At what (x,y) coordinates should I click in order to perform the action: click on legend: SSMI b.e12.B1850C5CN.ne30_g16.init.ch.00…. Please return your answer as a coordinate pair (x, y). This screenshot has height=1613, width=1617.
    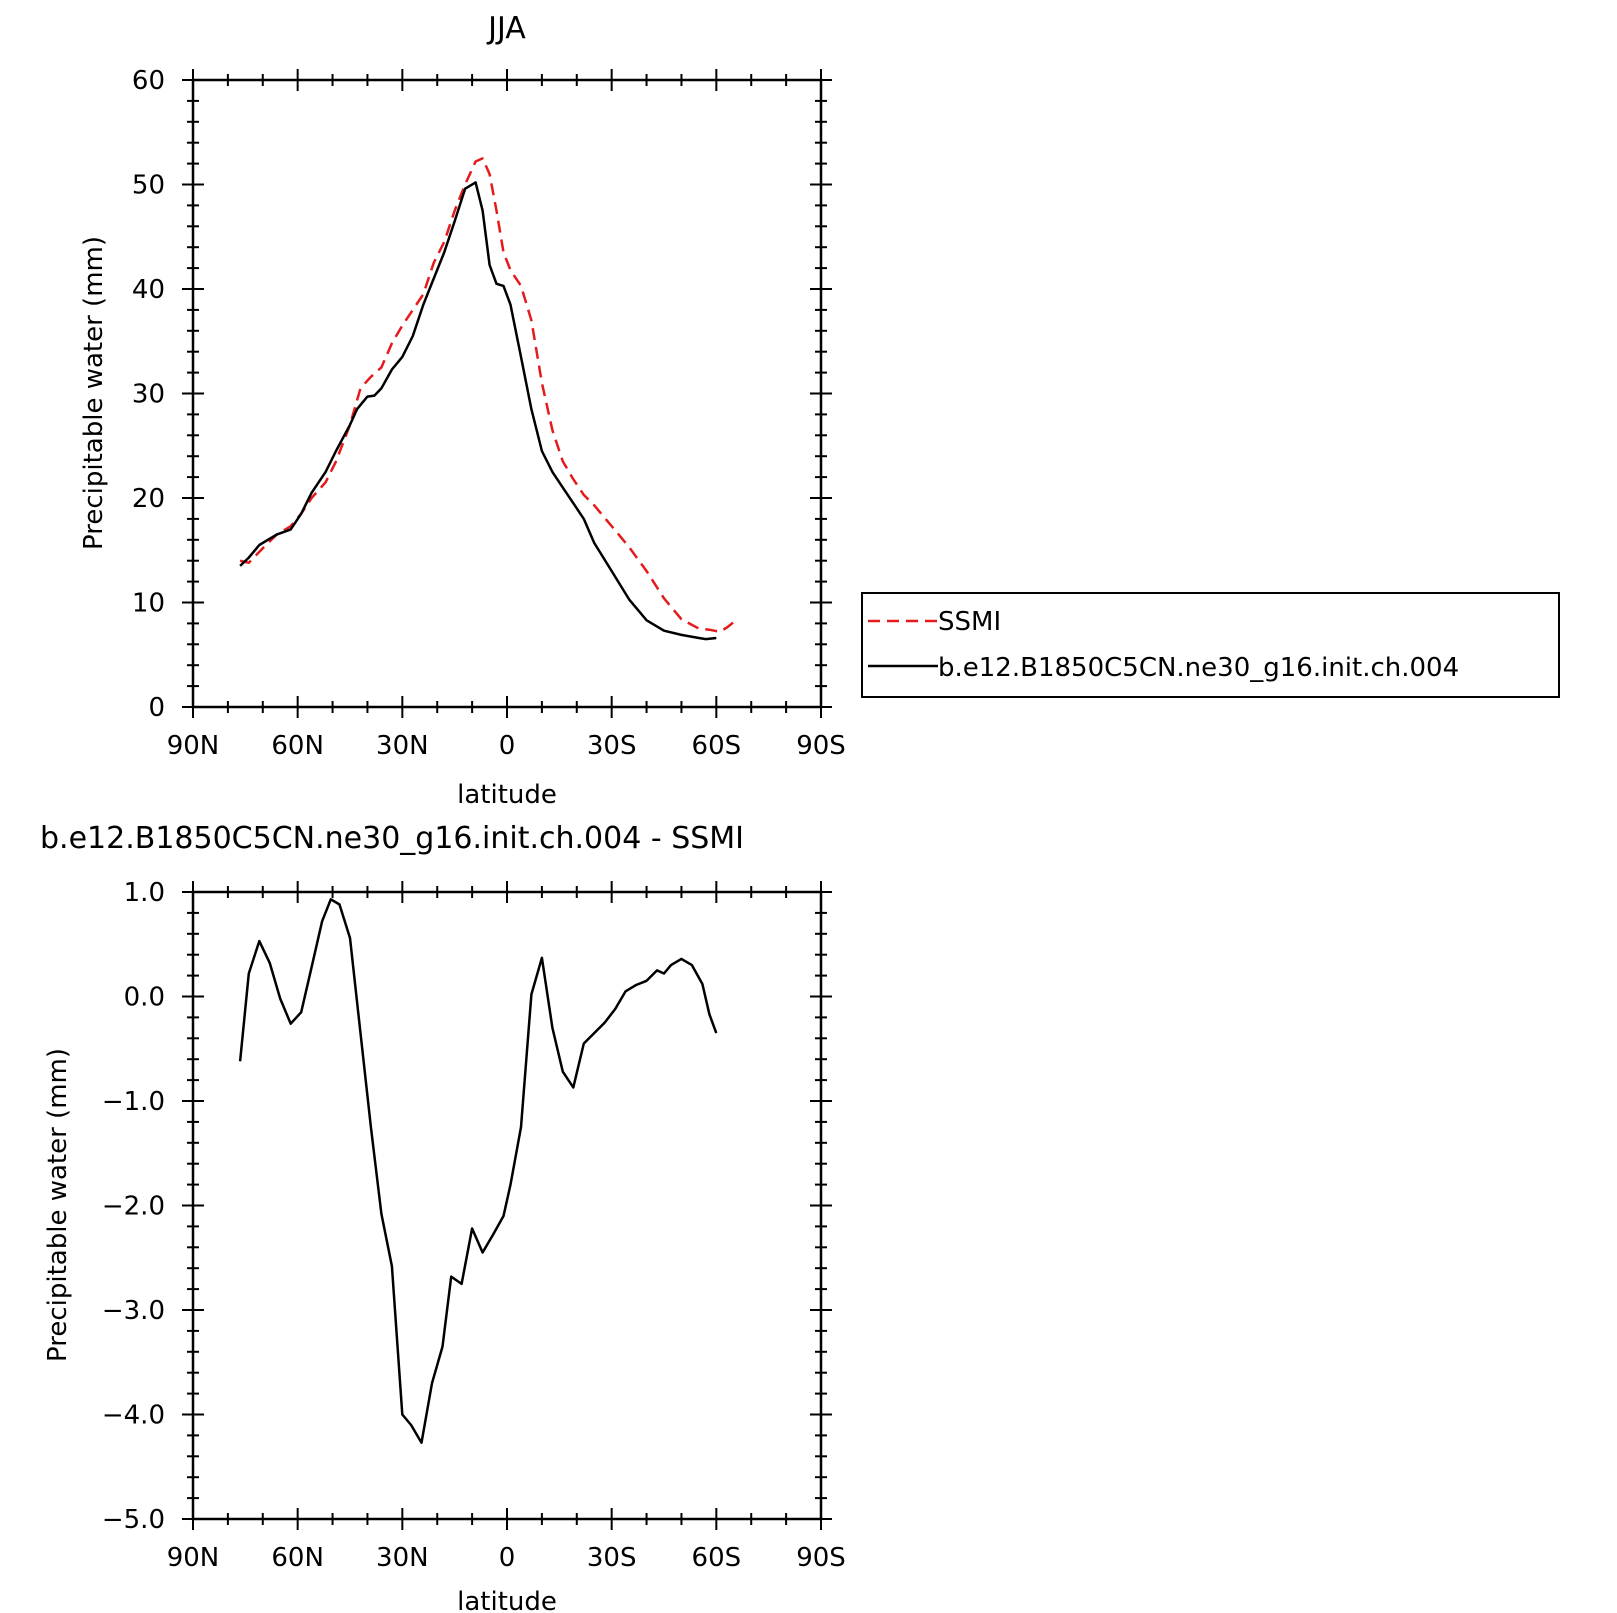
    Looking at the image, I should click on (1210, 645).